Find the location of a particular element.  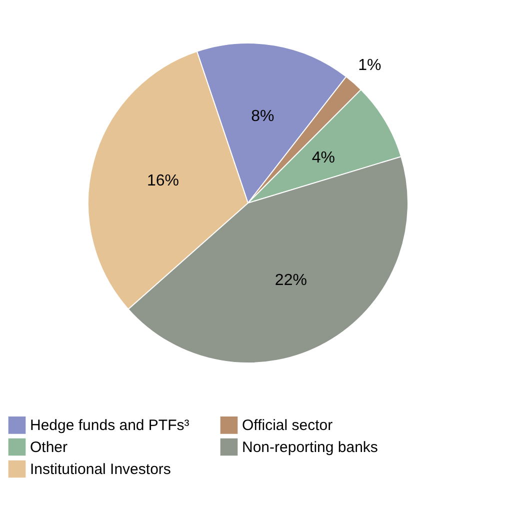

data-label: 22% is located at coordinates (290, 280).